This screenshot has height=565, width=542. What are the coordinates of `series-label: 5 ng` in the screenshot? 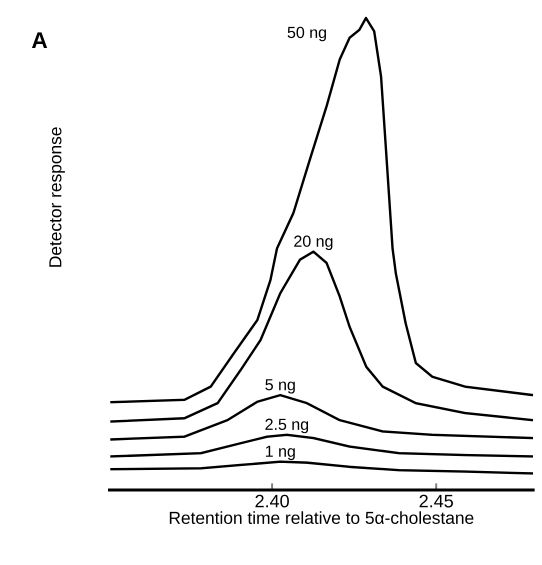 It's located at (280, 386).